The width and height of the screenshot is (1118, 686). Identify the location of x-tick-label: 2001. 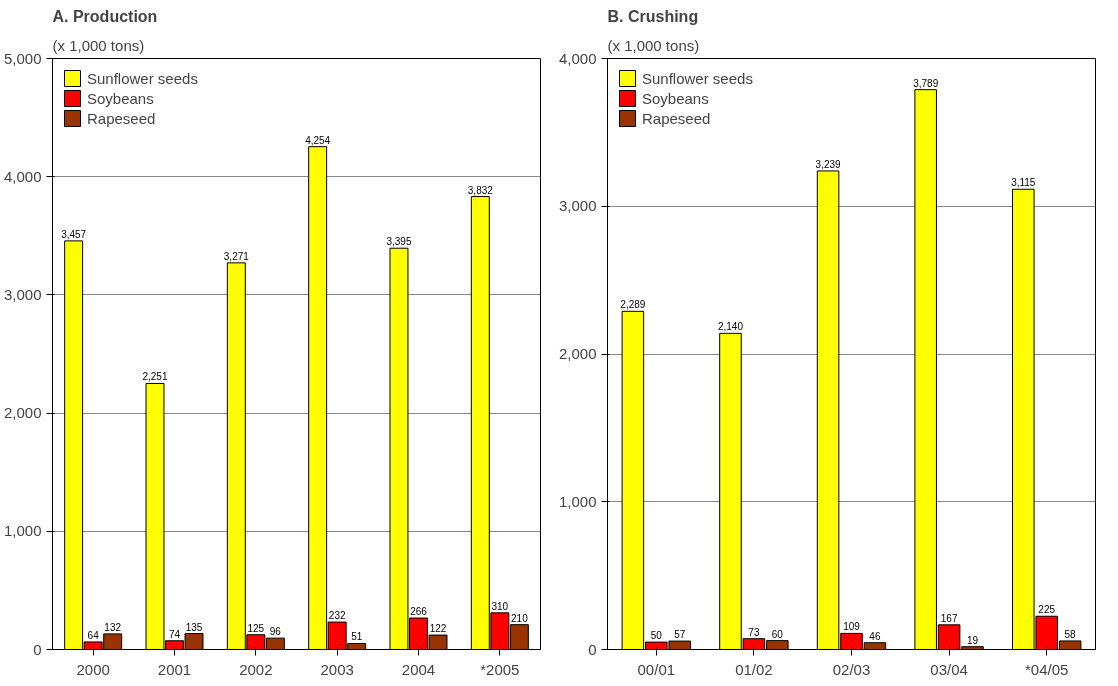
(174, 669).